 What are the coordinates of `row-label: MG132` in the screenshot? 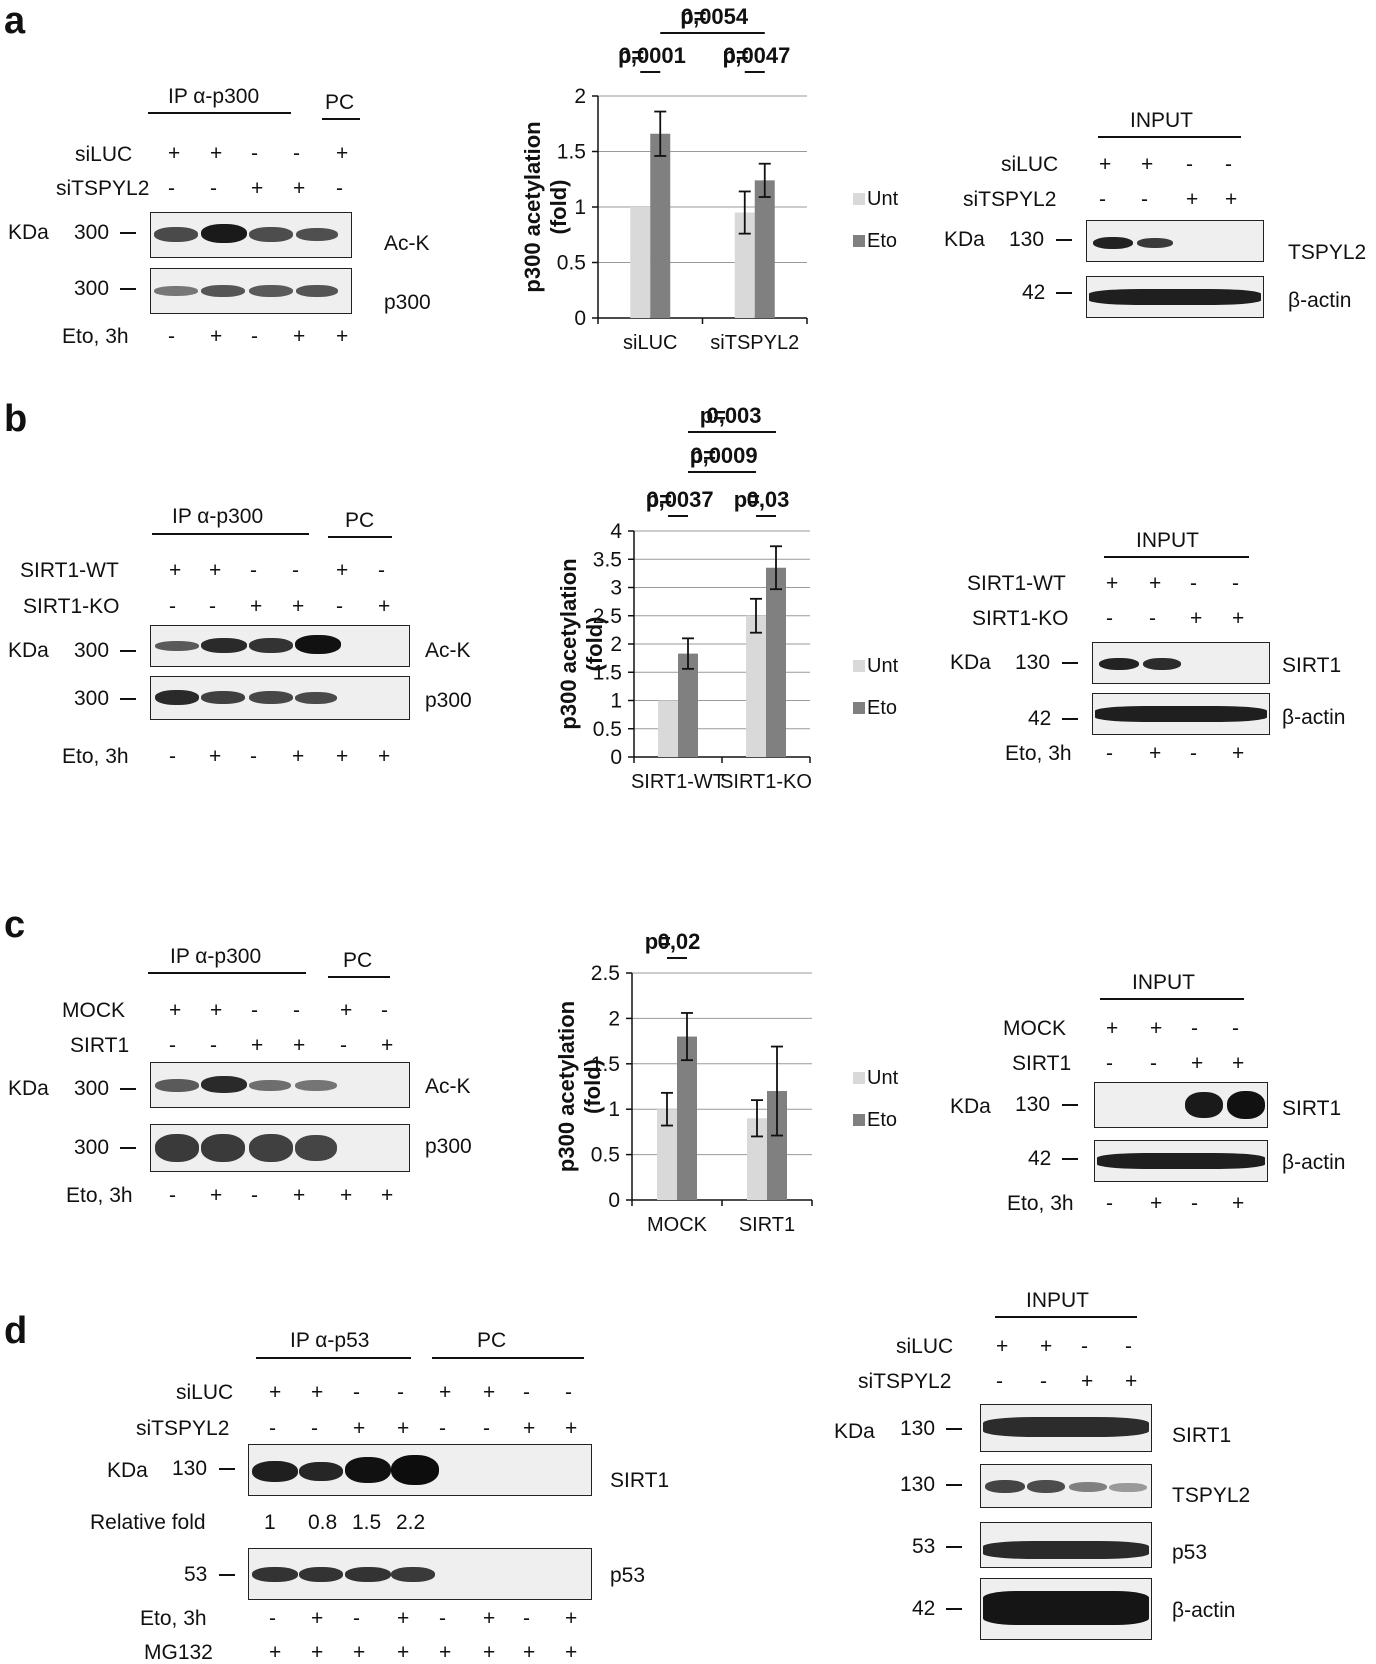 It's located at (178, 1652).